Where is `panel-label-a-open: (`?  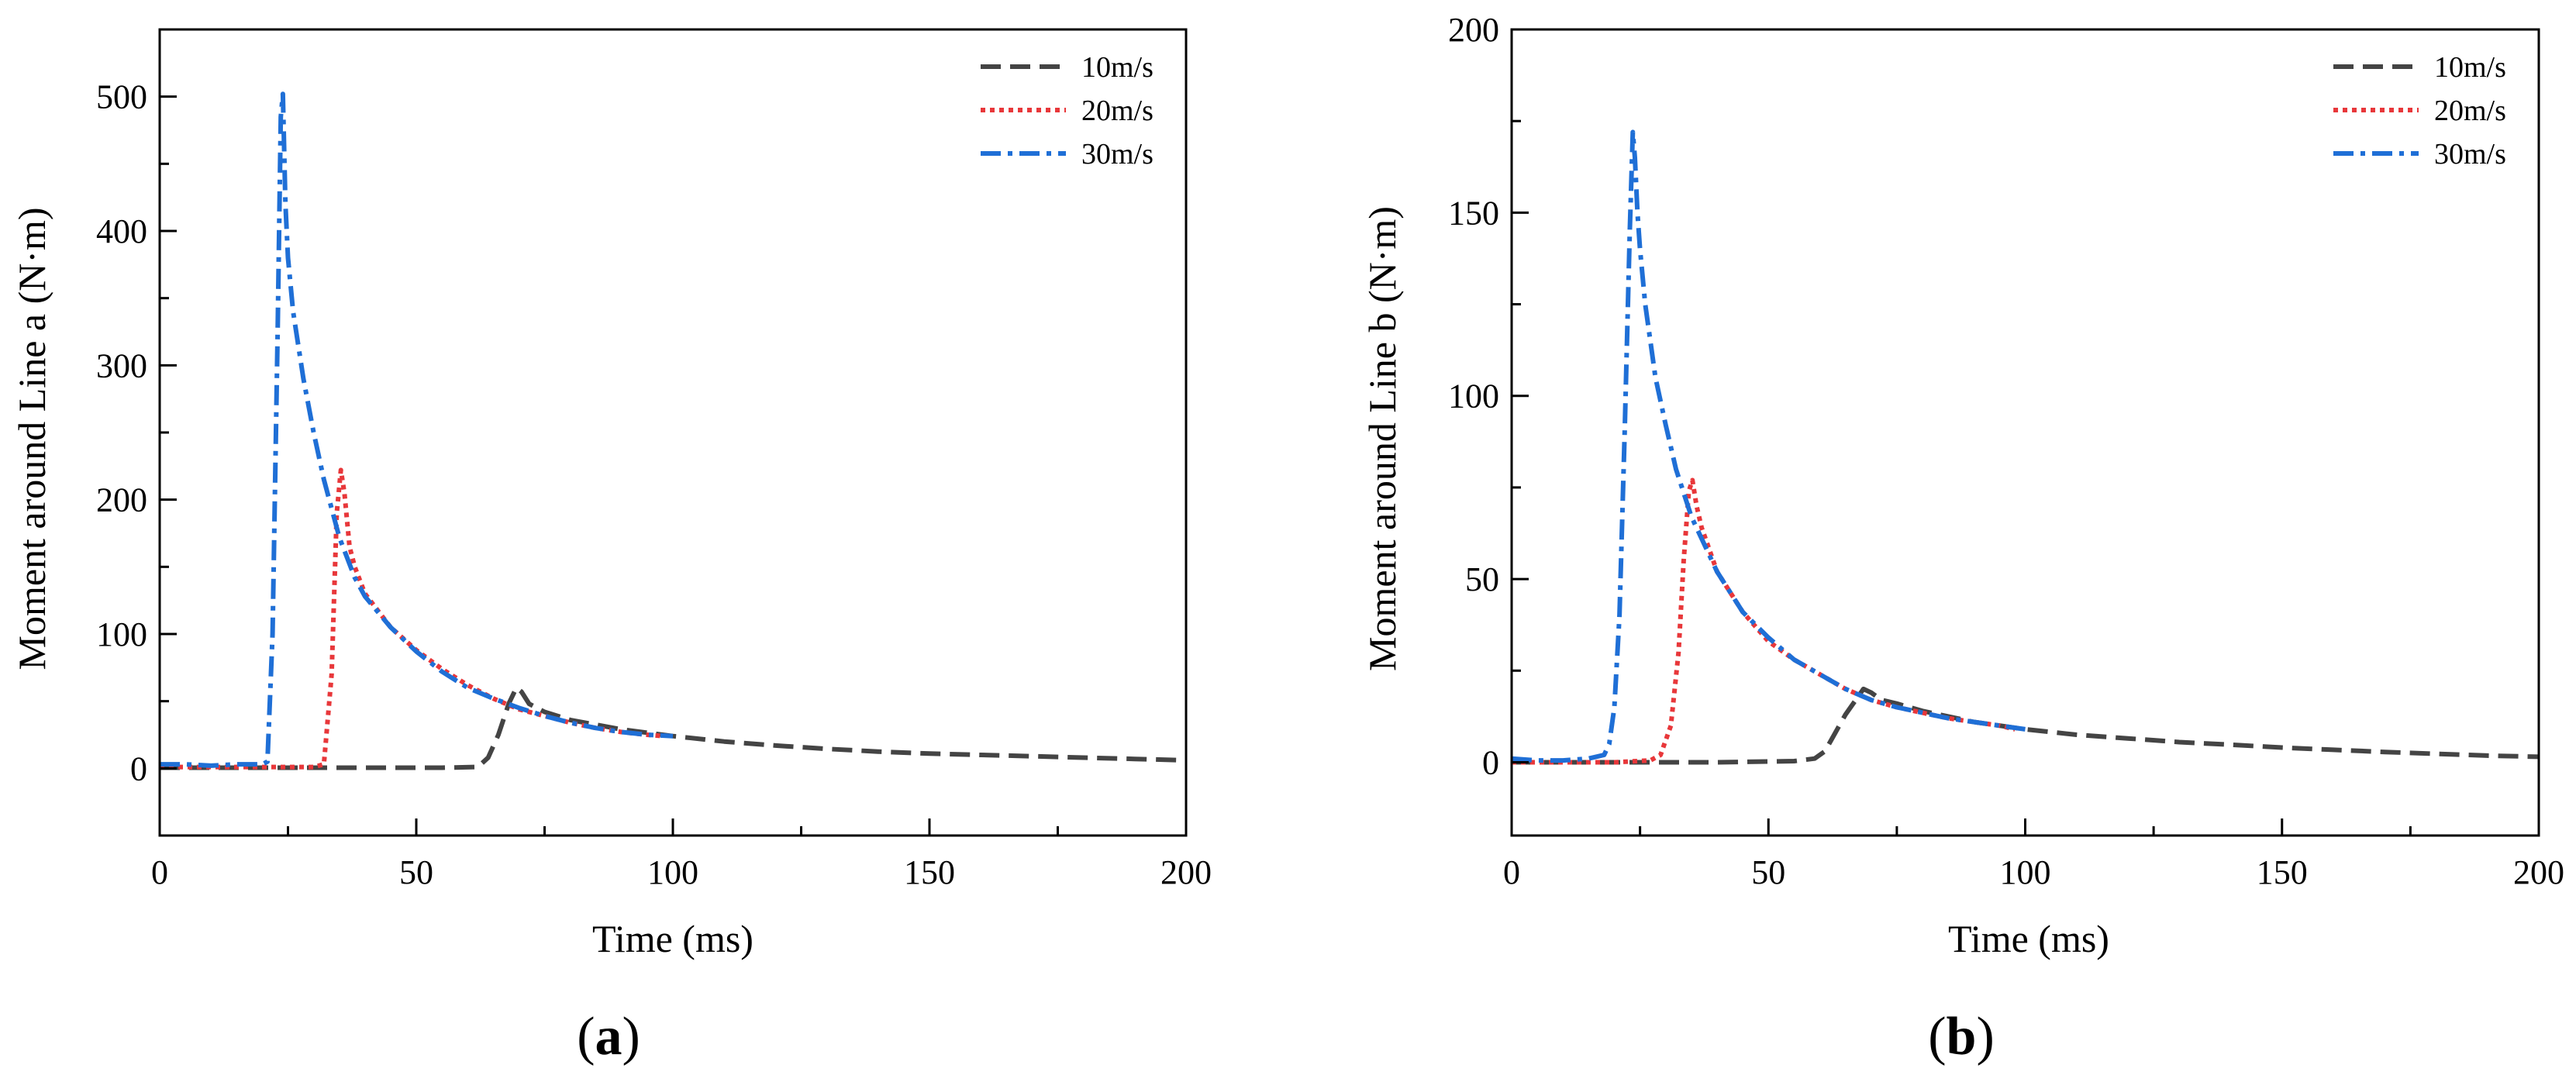 panel-label-a-open: ( is located at coordinates (586, 1036).